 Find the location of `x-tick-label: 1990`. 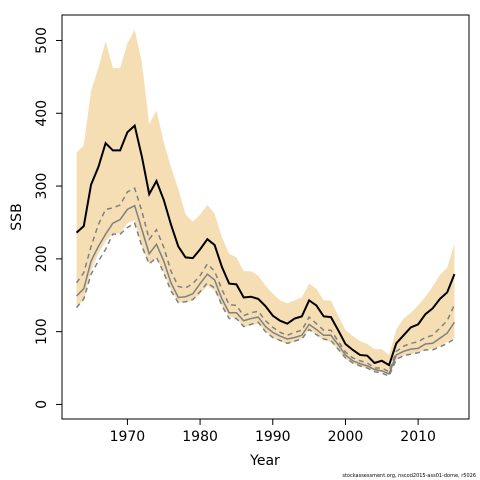

x-tick-label: 1990 is located at coordinates (273, 437).